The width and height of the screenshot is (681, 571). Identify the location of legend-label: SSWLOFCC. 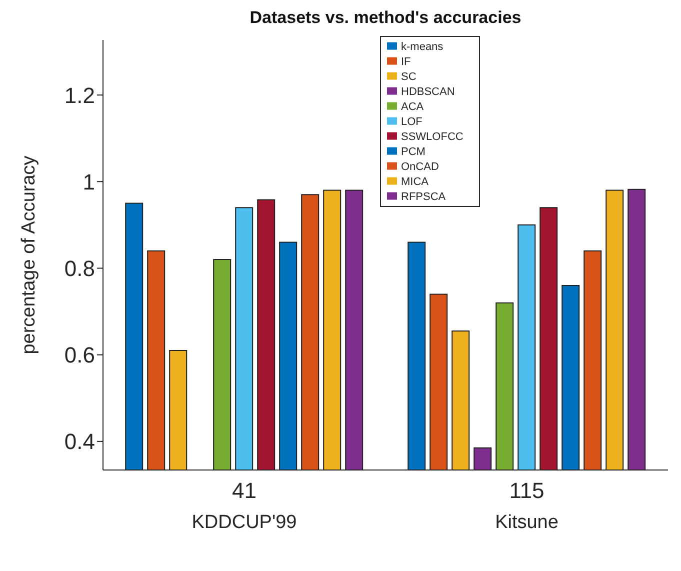
(432, 137).